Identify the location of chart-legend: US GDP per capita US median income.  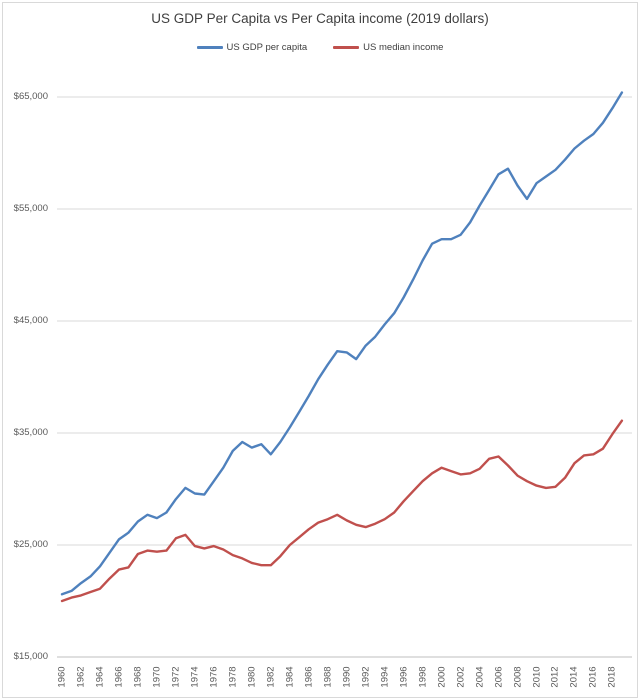
(320, 47).